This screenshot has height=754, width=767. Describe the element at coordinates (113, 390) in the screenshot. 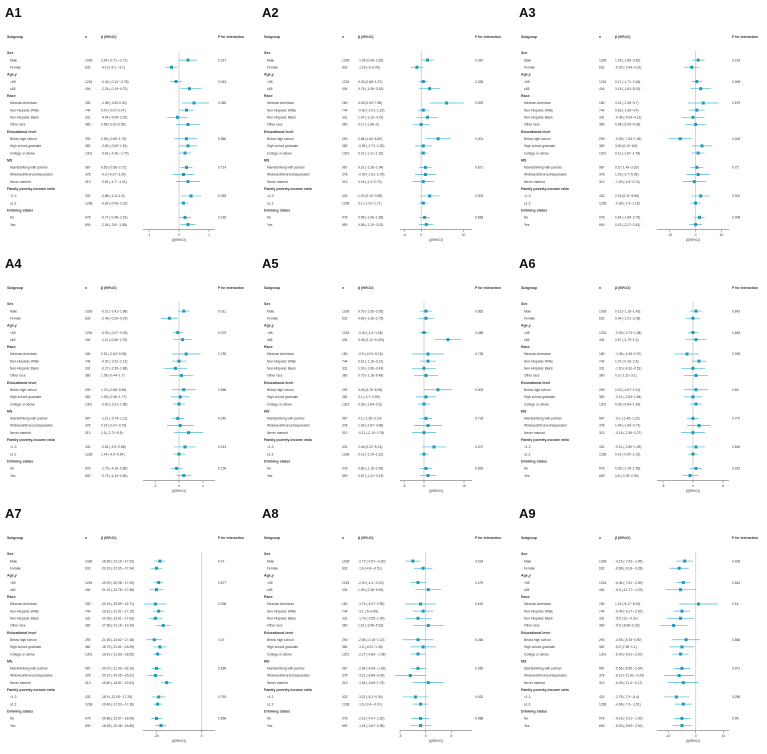

I see `row-beta-ci: 1.02 (-0.88~0.84)` at that location.